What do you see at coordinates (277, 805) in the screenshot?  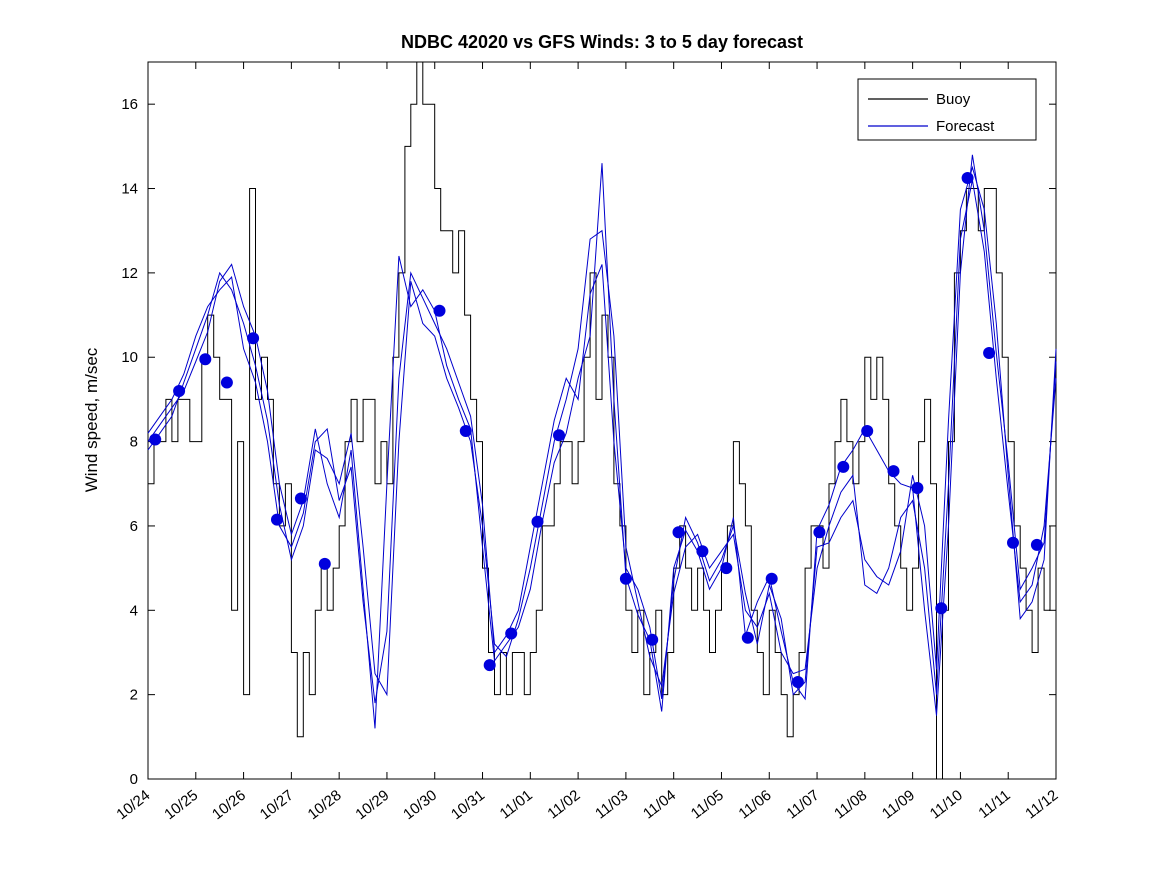 I see `x-tick-label: 10/27` at bounding box center [277, 805].